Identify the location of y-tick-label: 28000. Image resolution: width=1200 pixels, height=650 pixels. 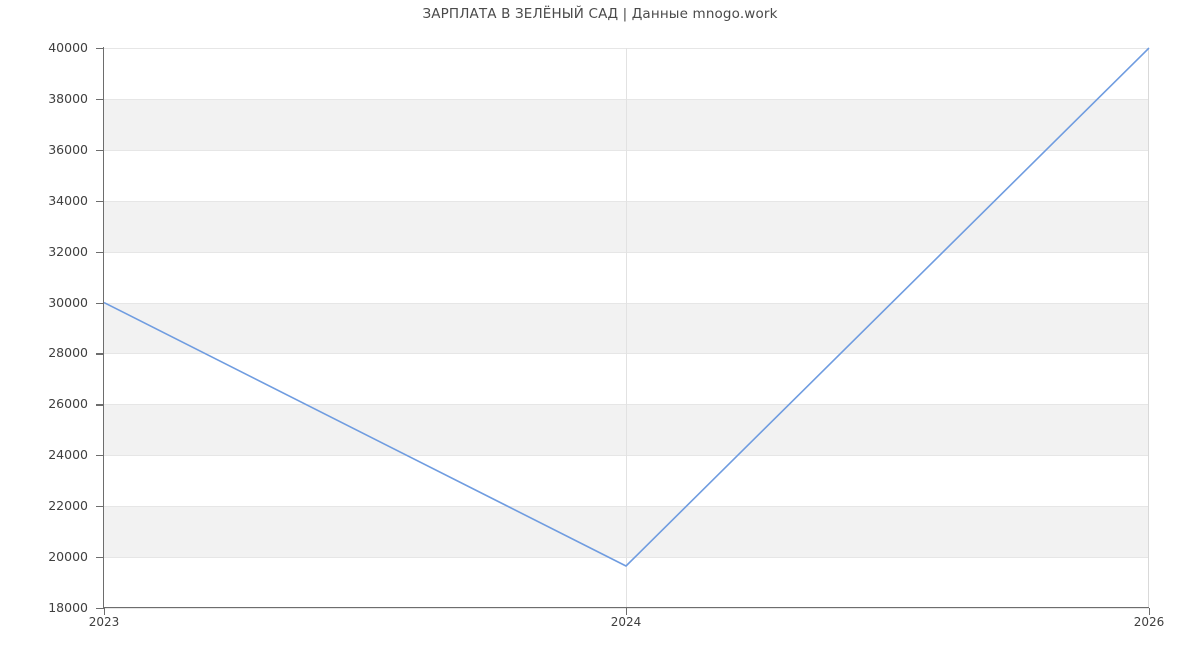
(68, 353).